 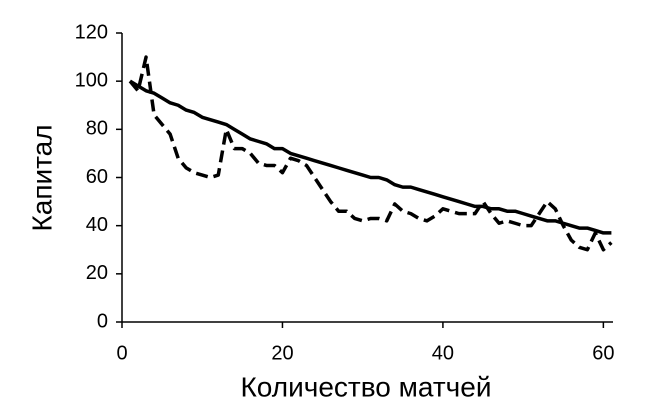 I want to click on x-tick-label: 40, so click(x=443, y=353).